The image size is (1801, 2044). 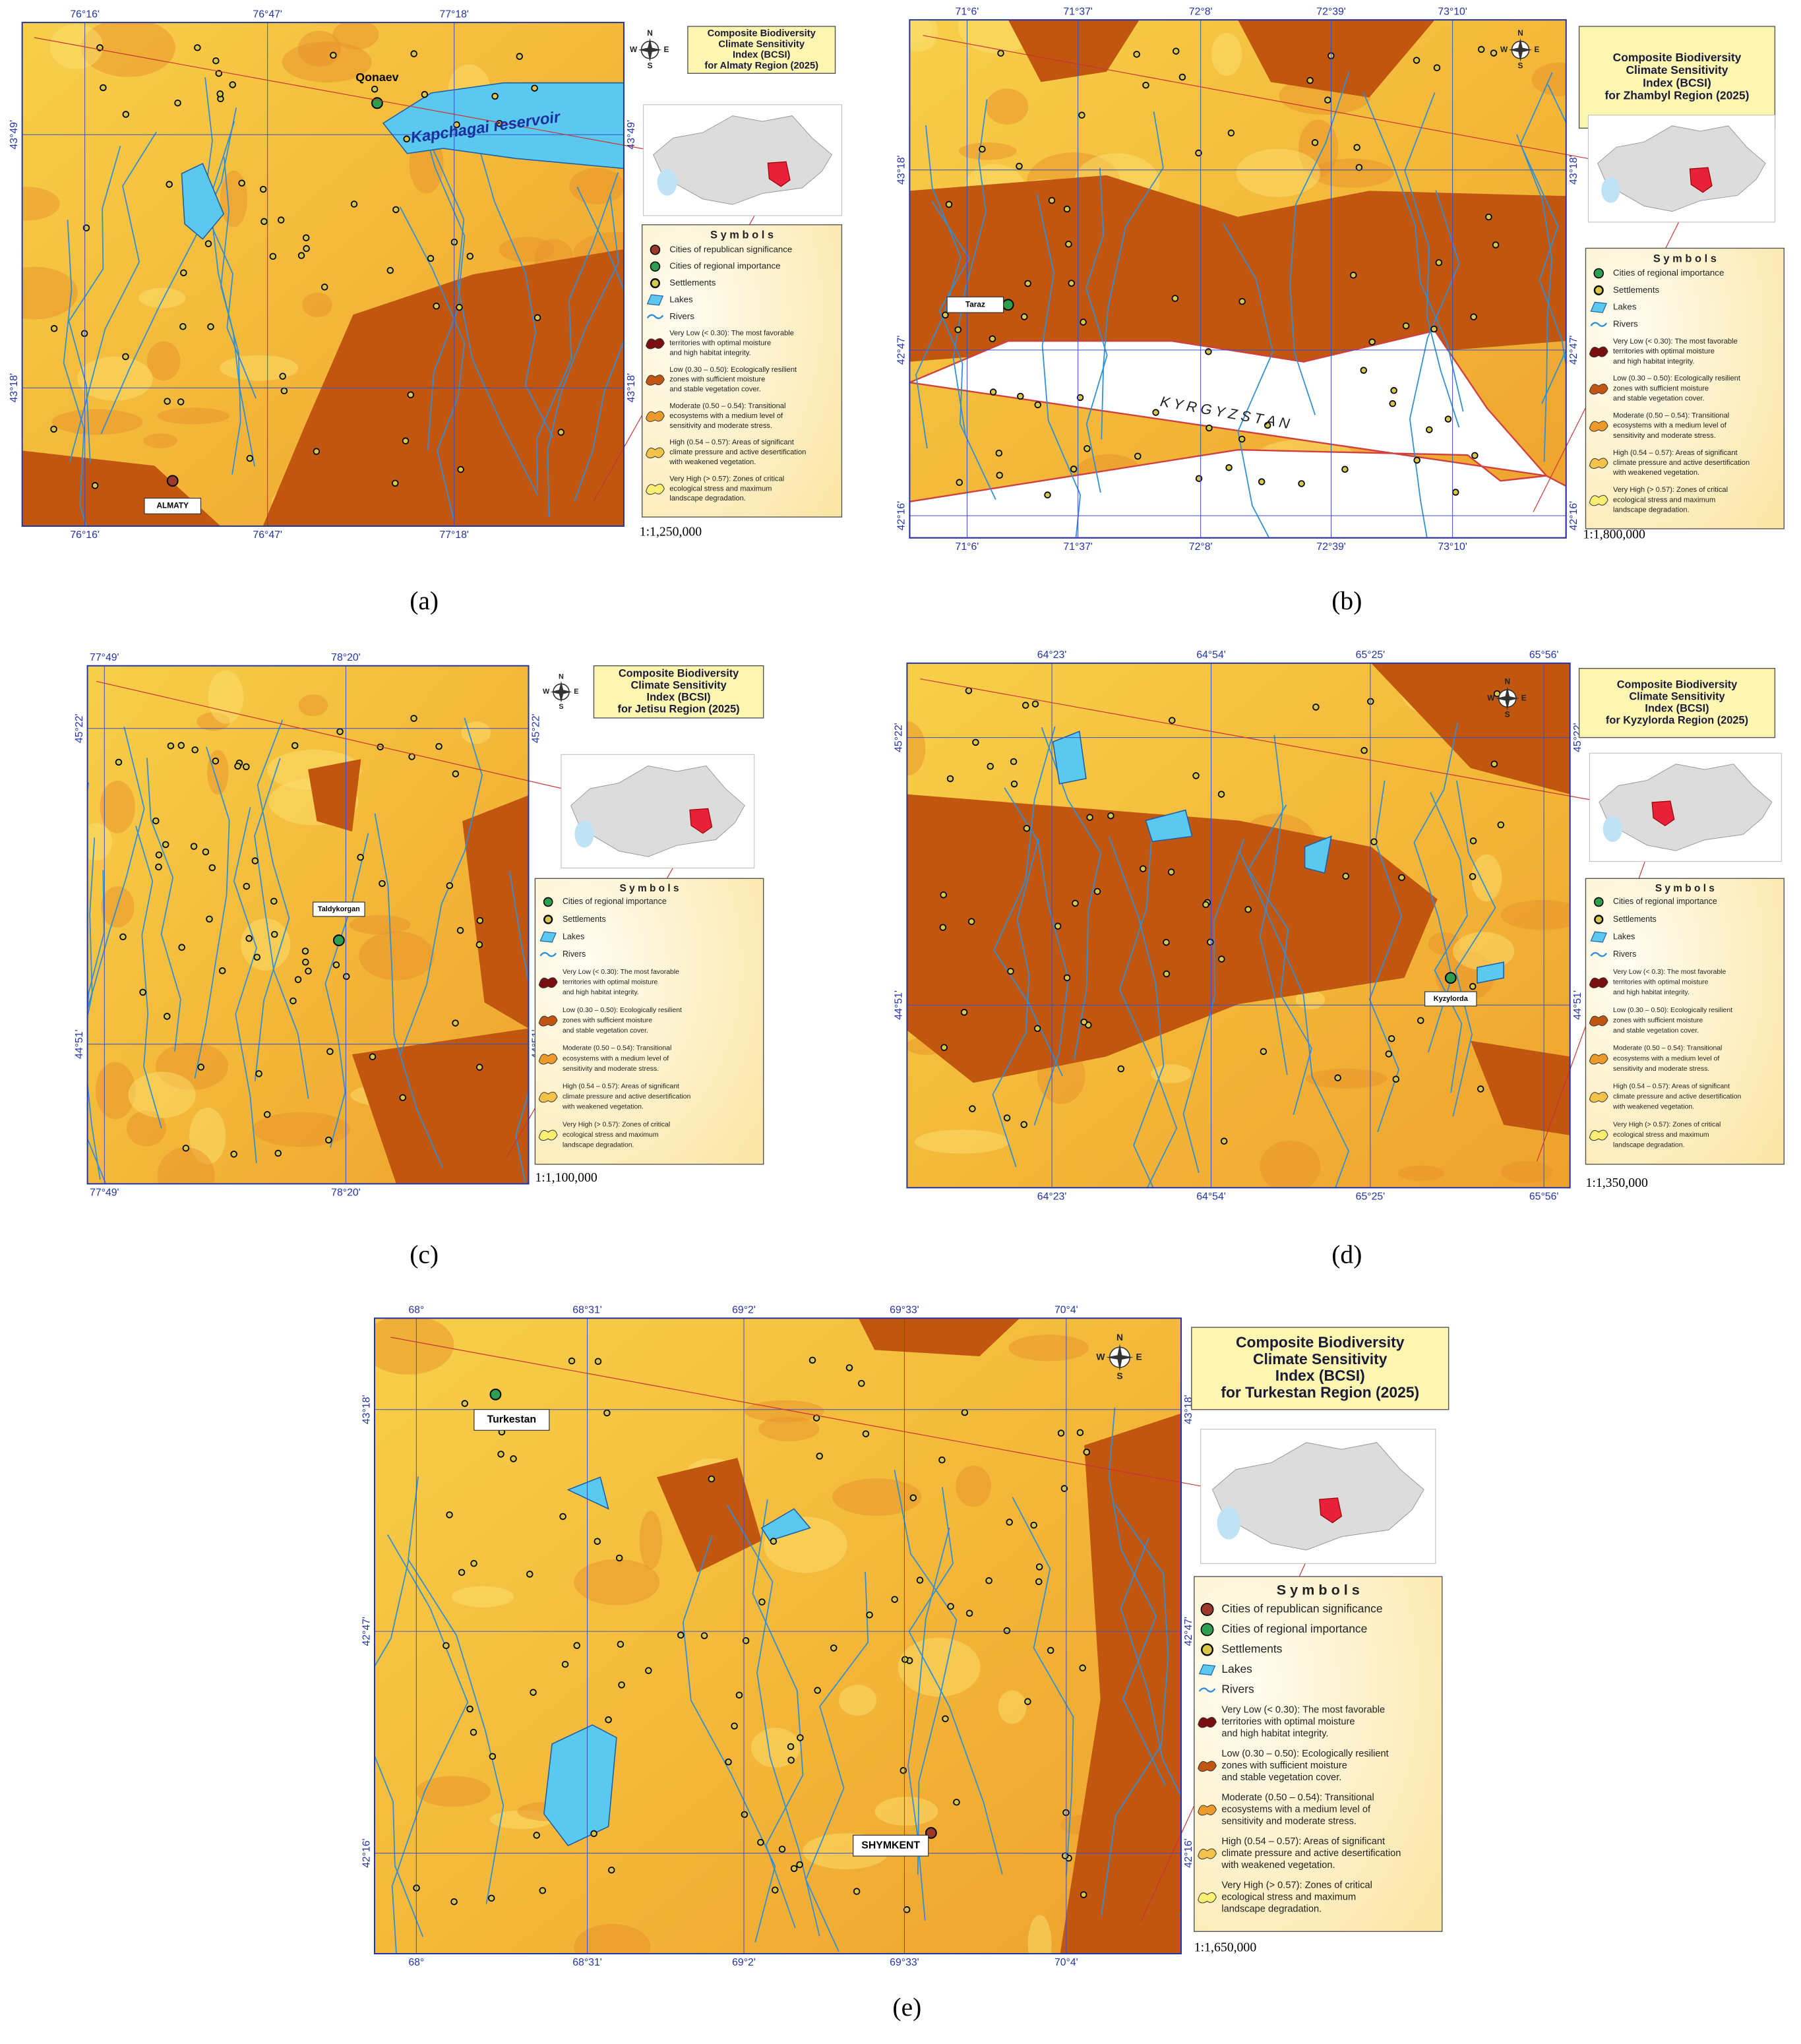 What do you see at coordinates (1120, 1357) in the screenshot?
I see `compass-star` at bounding box center [1120, 1357].